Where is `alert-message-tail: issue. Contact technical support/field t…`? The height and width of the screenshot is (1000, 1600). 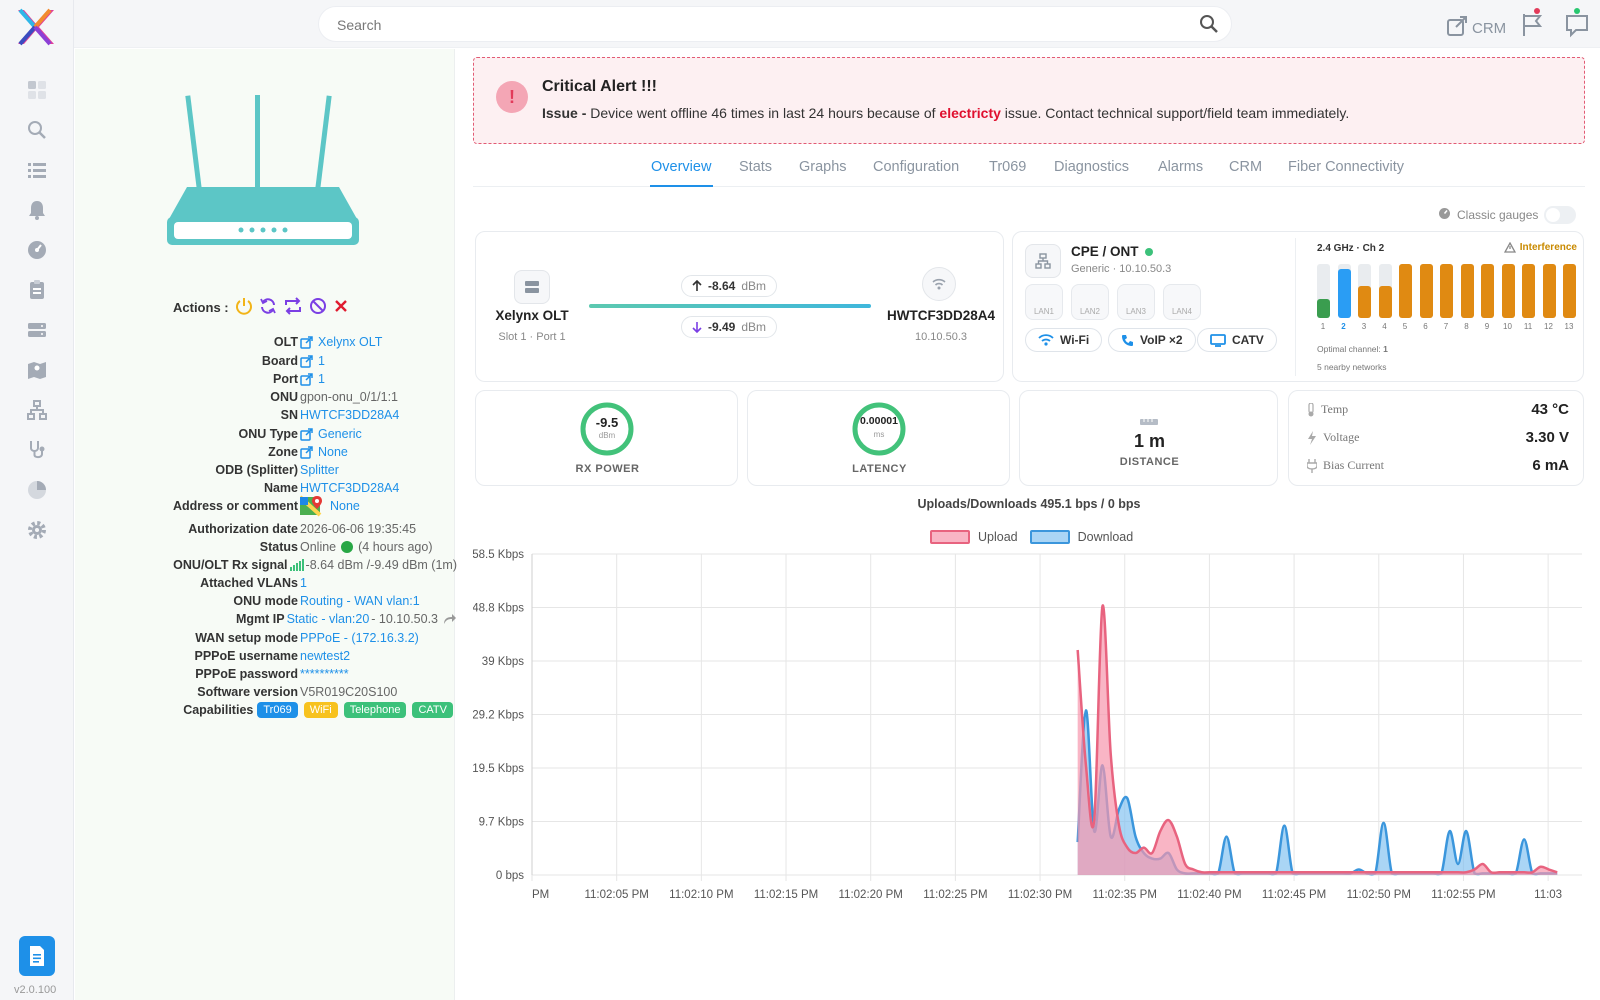 alert-message-tail: issue. Contact technical support/field t… is located at coordinates (1175, 113).